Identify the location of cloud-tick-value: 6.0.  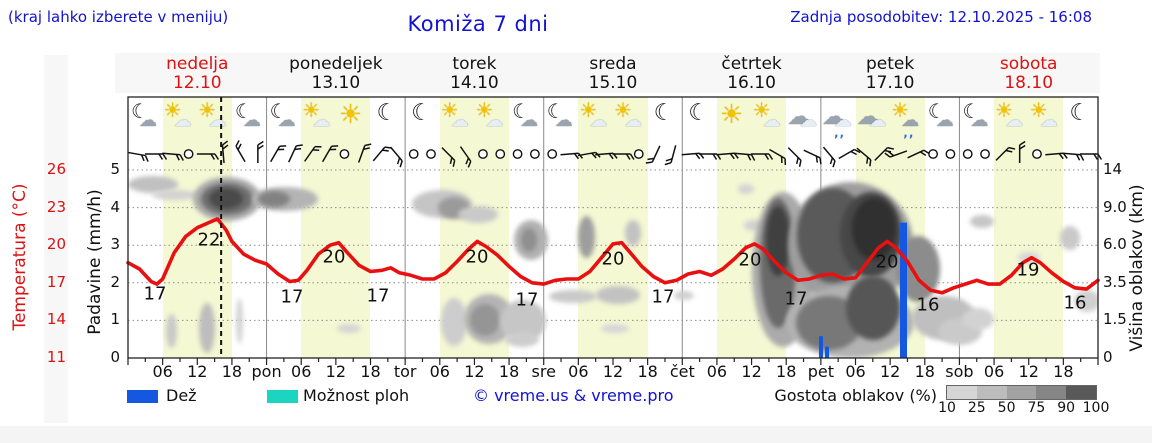
(1115, 244).